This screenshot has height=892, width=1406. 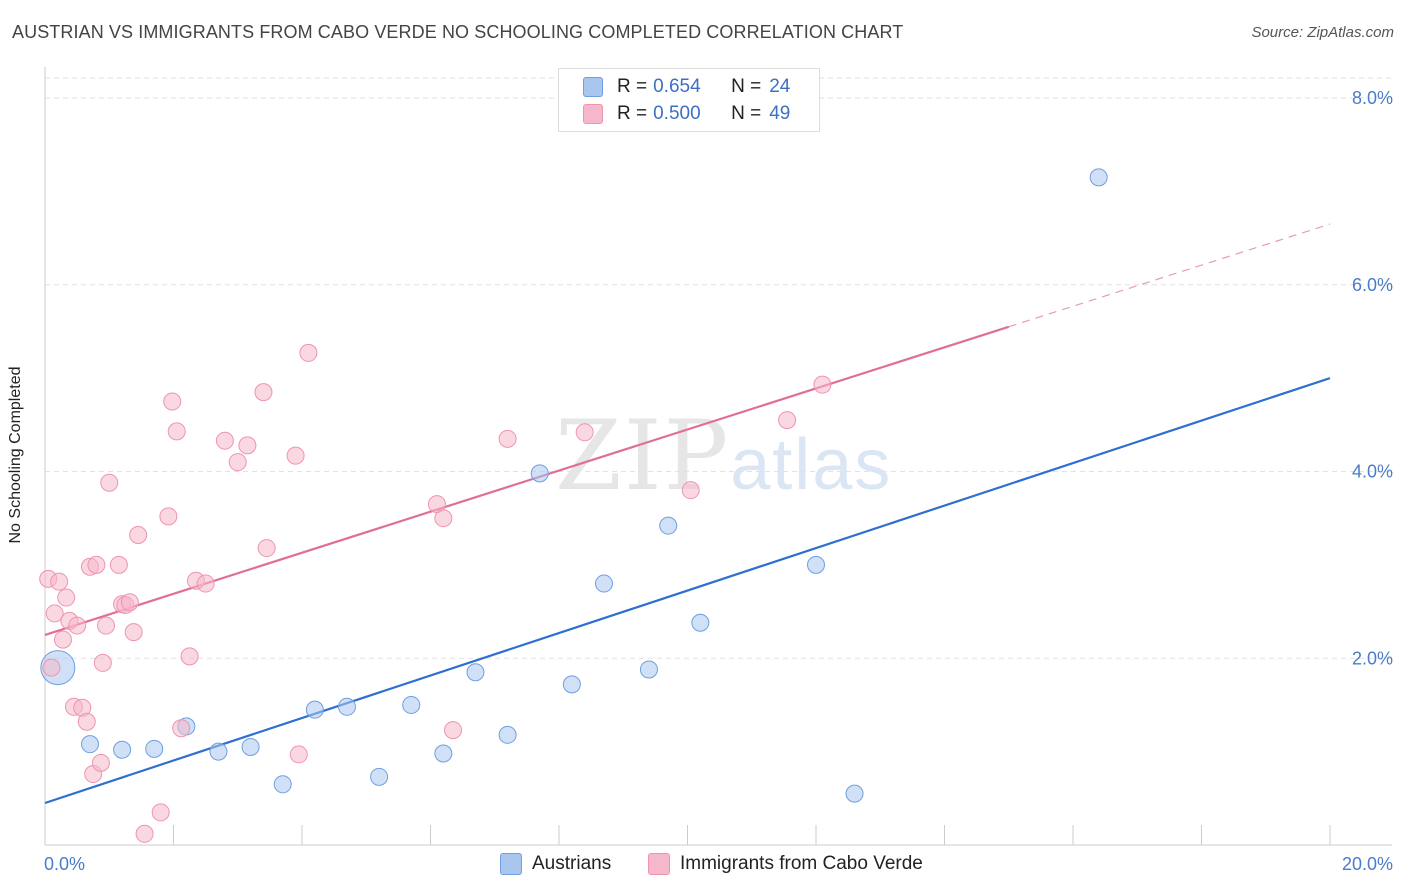 What do you see at coordinates (1372, 658) in the screenshot?
I see `y-tick-label: 2.0%` at bounding box center [1372, 658].